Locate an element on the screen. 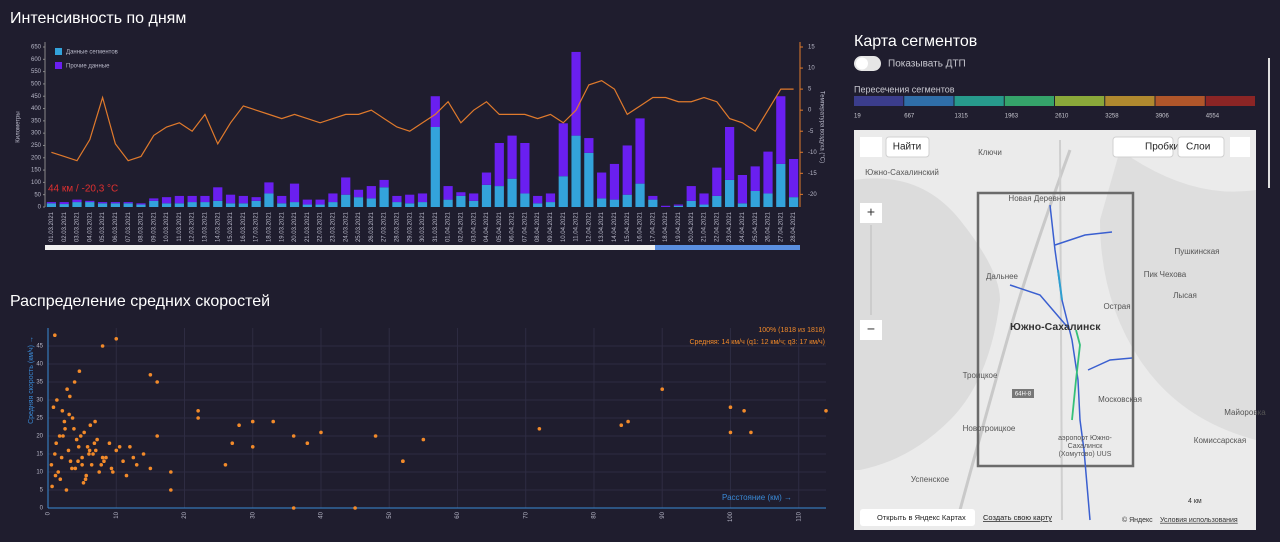 The width and height of the screenshot is (1280, 542). x-tick-label: 07.04.2021 is located at coordinates (525, 226).